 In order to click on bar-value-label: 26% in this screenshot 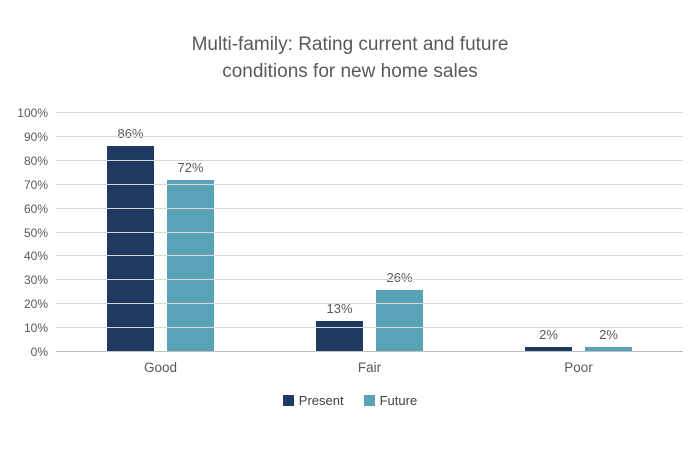, I will do `click(399, 277)`.